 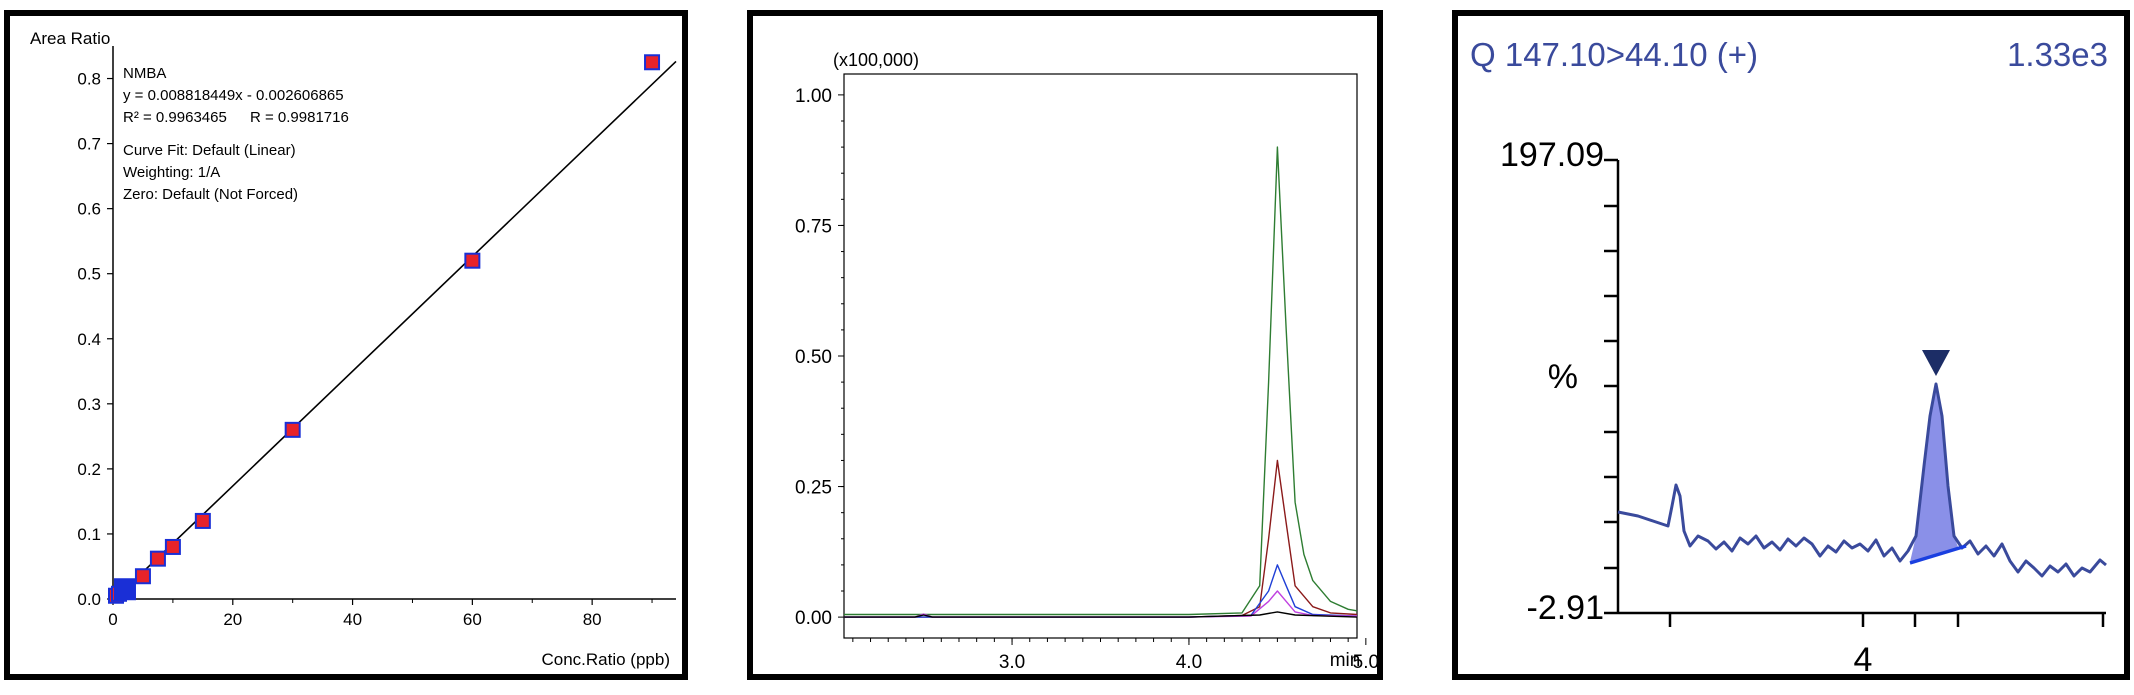 What do you see at coordinates (1365, 662) in the screenshot?
I see `x-tick-label: 5.0` at bounding box center [1365, 662].